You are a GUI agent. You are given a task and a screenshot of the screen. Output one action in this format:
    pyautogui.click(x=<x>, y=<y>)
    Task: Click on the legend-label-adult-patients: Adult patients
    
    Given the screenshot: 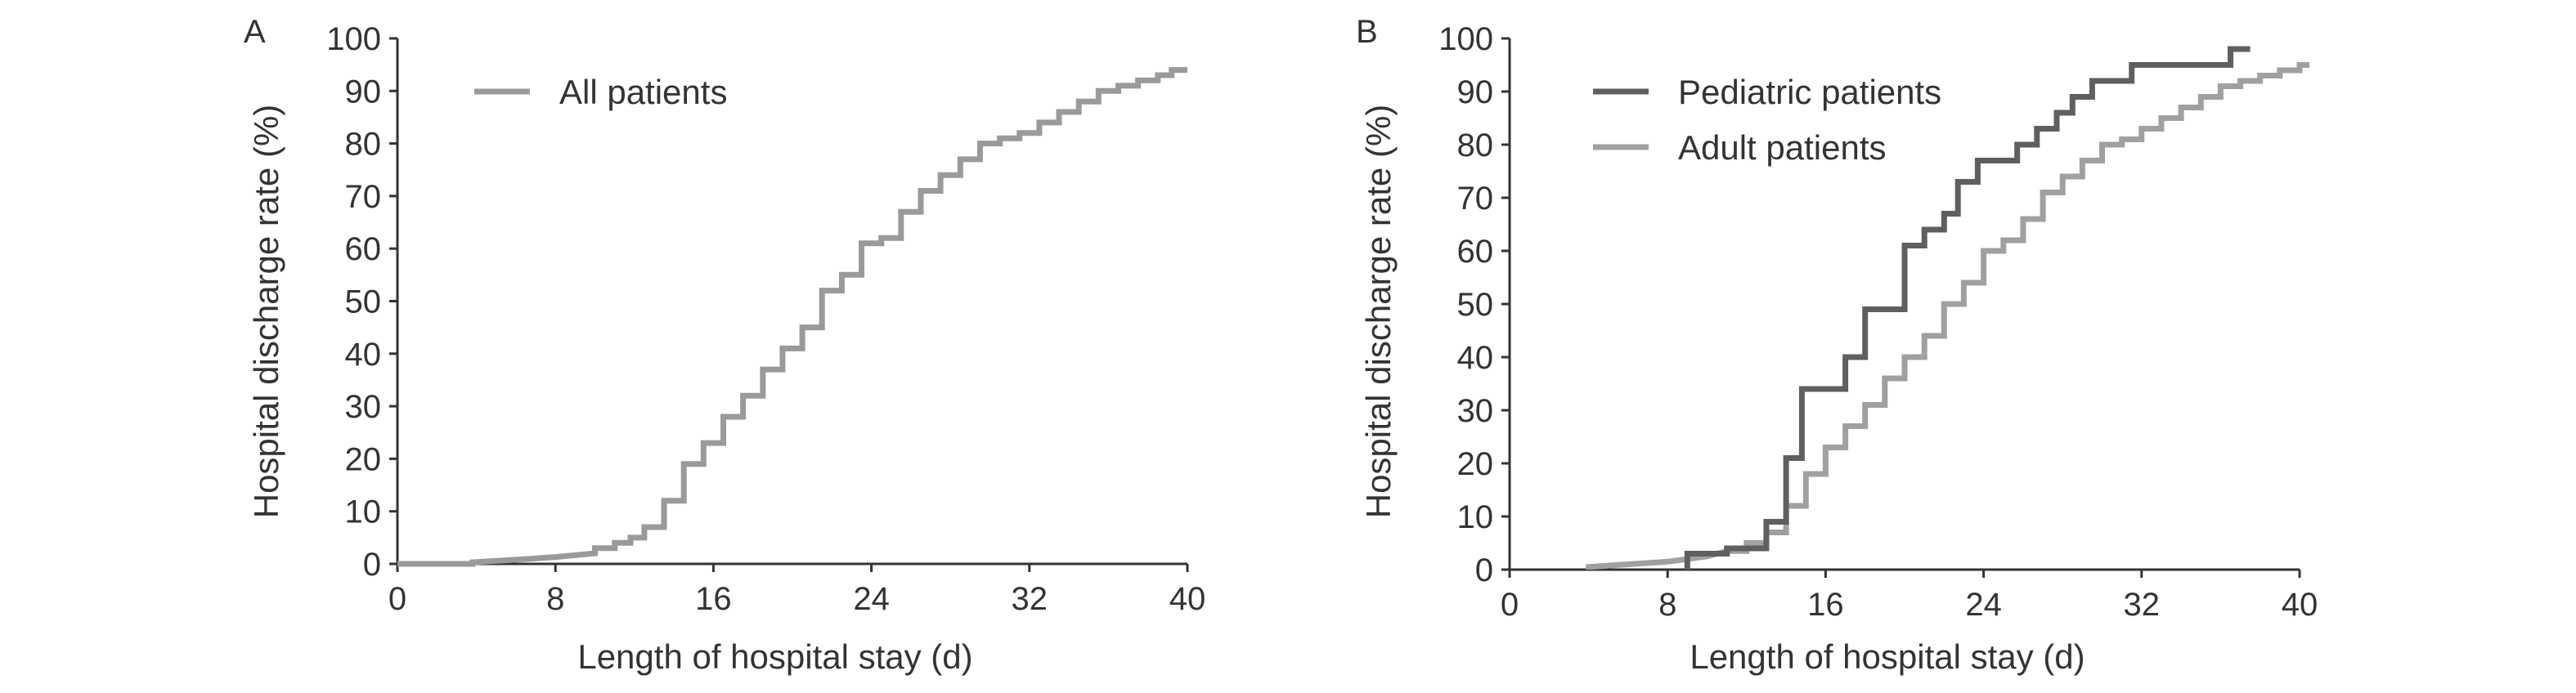 What is the action you would take?
    pyautogui.click(x=1782, y=148)
    